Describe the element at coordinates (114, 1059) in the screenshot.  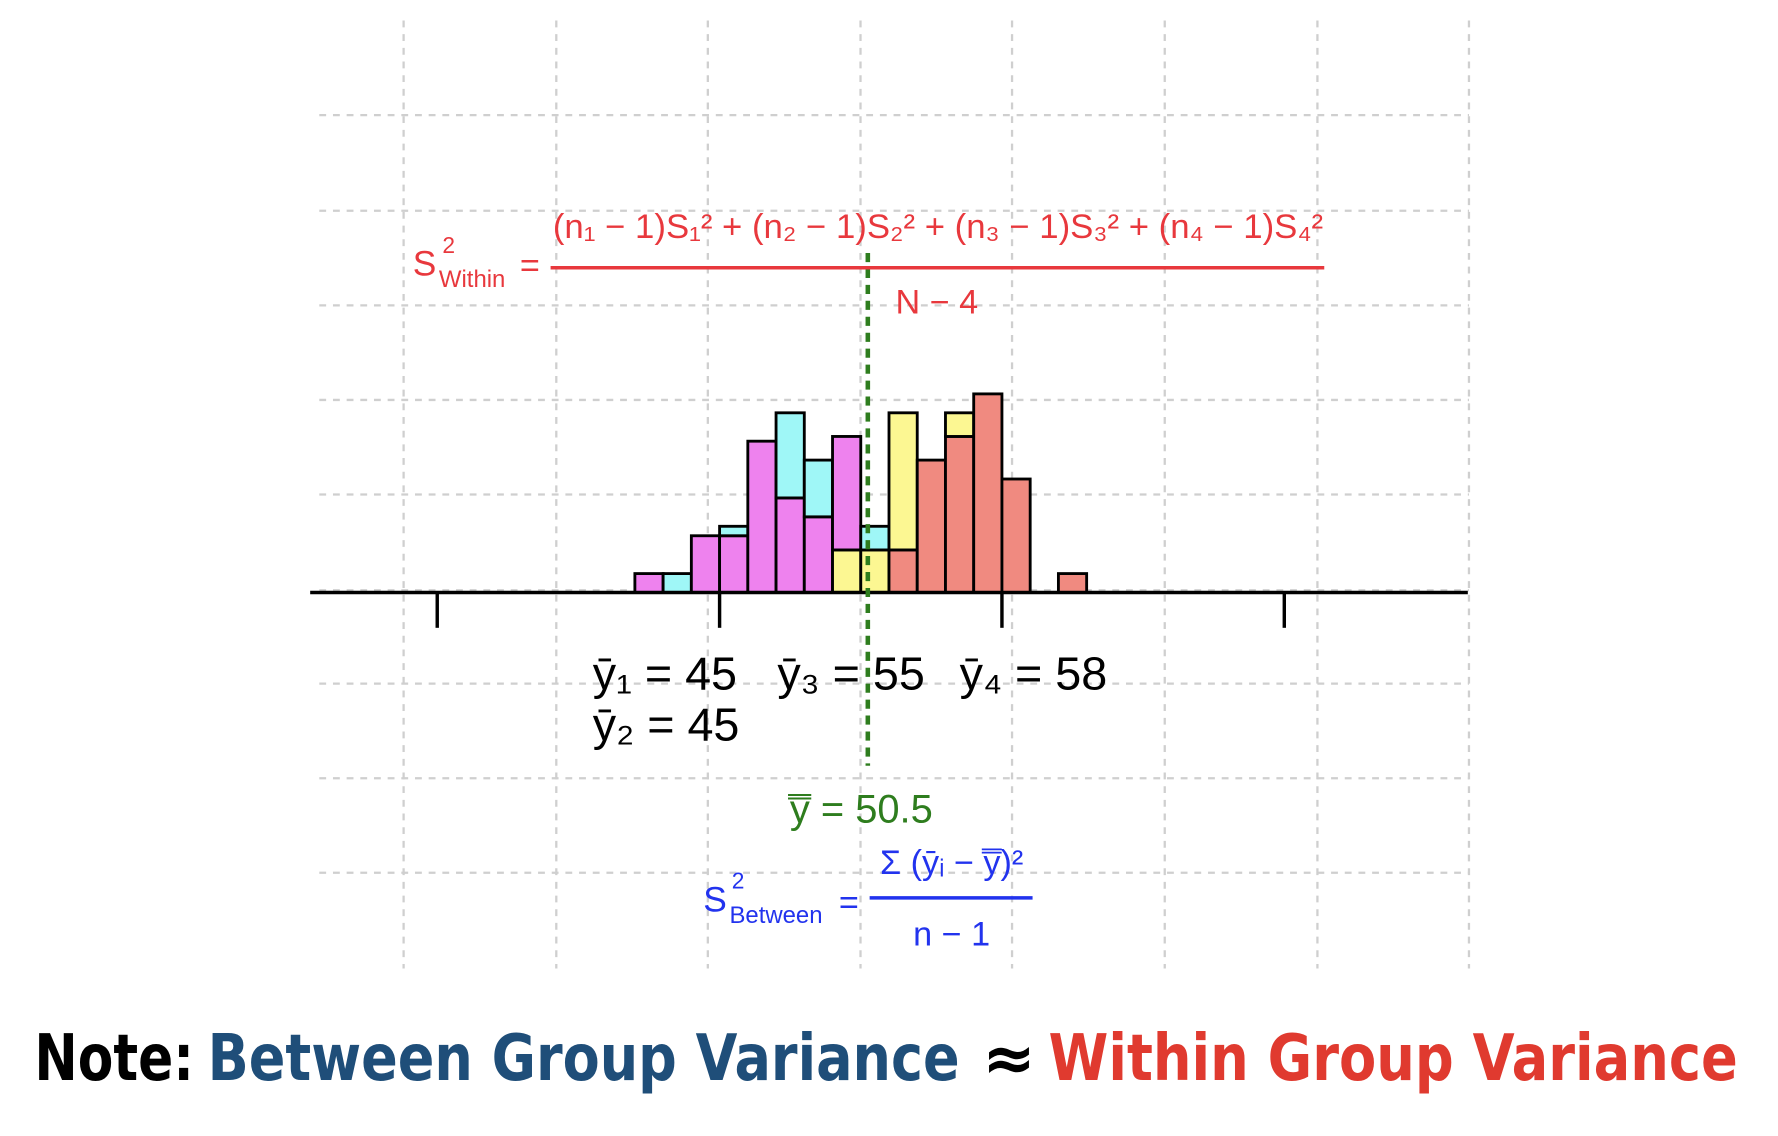
I see `note-label: Note:` at that location.